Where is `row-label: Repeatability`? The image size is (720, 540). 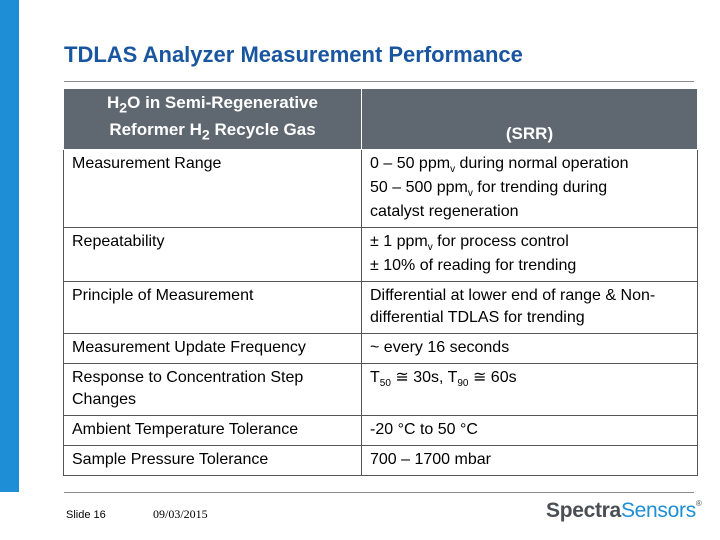 row-label: Repeatability is located at coordinates (212, 254).